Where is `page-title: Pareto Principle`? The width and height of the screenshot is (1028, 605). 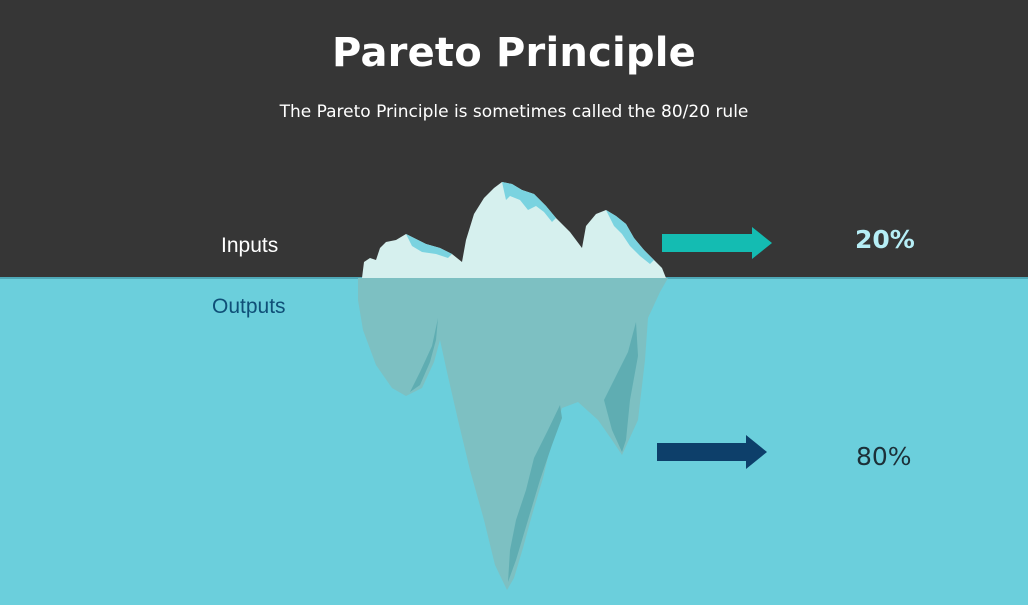
page-title: Pareto Principle is located at coordinates (514, 53).